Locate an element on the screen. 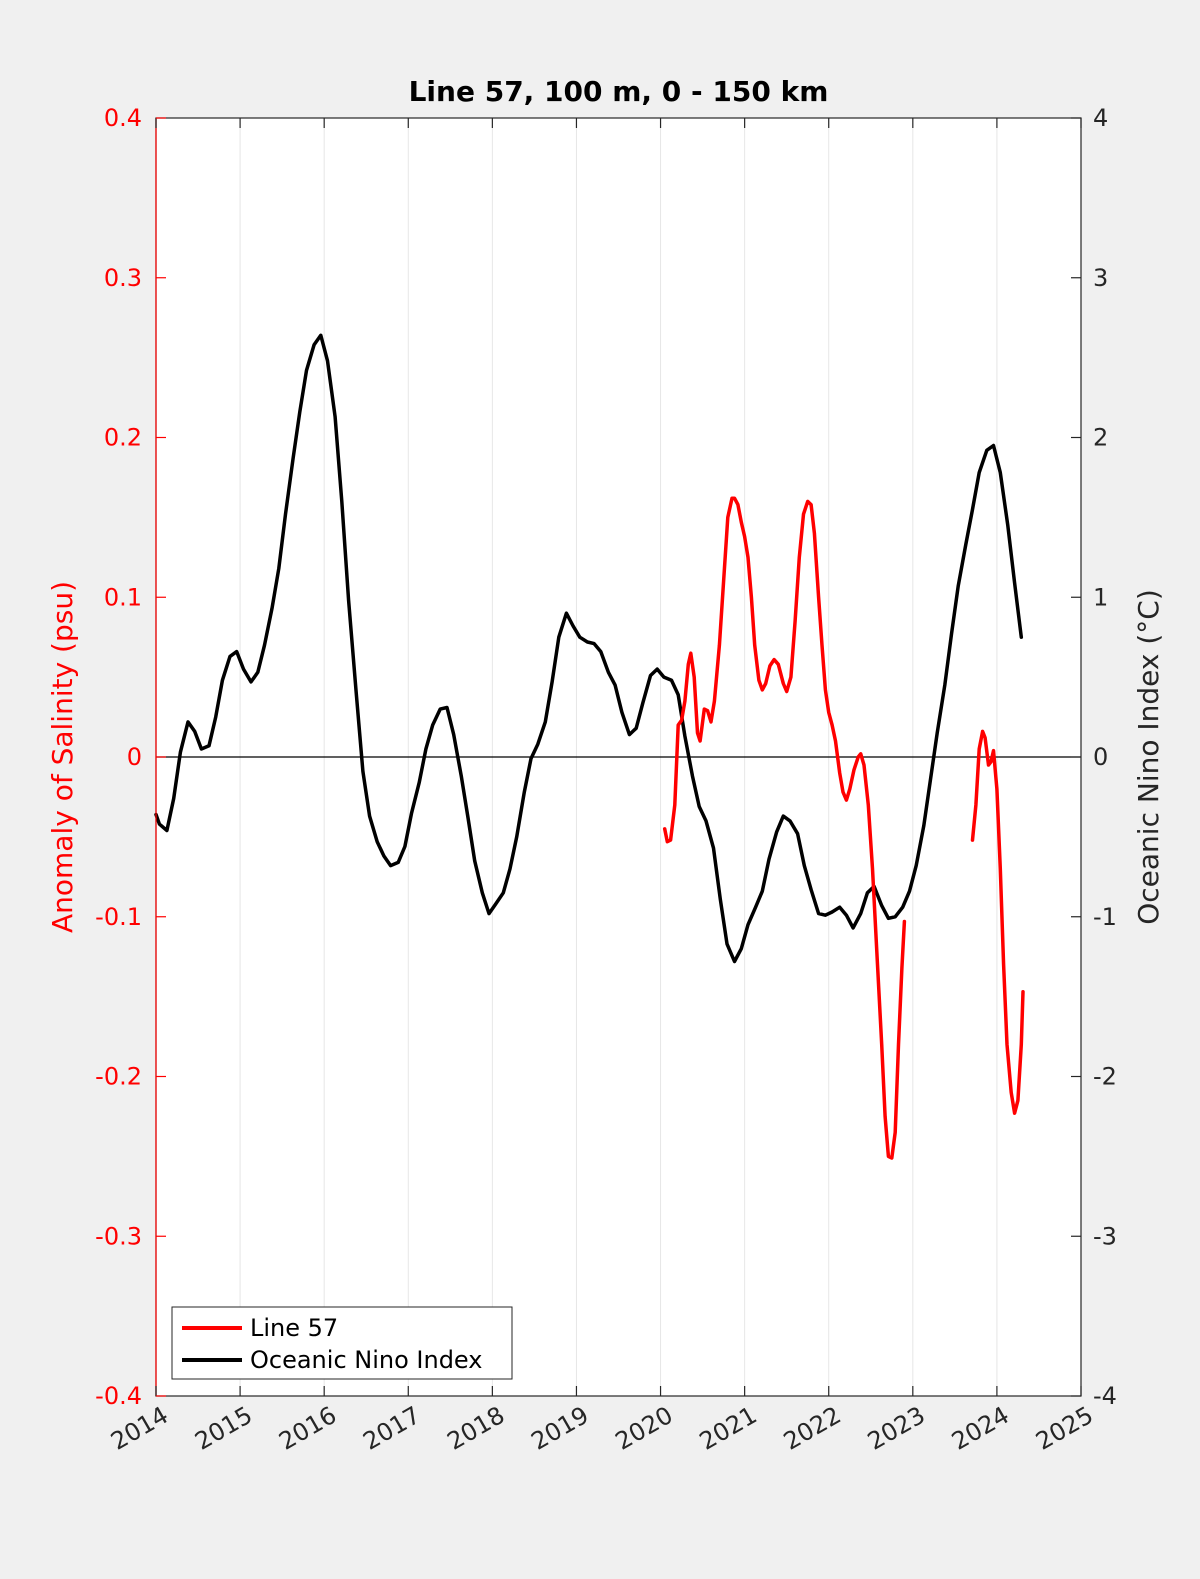 The image size is (1200, 1579). y-right-tick-label: 3 is located at coordinates (1100, 278).